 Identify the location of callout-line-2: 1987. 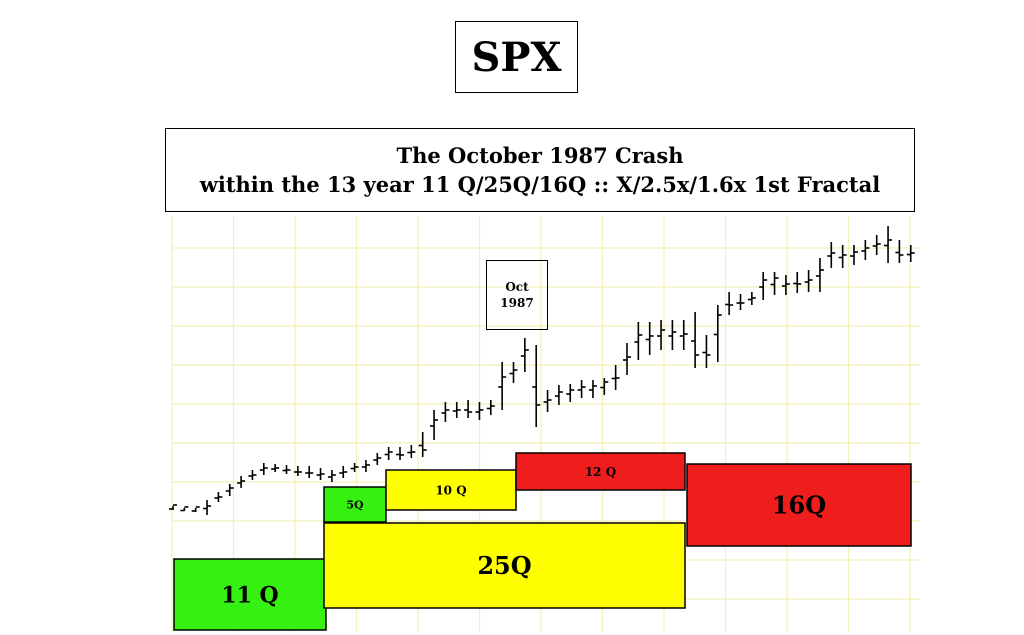
(517, 303).